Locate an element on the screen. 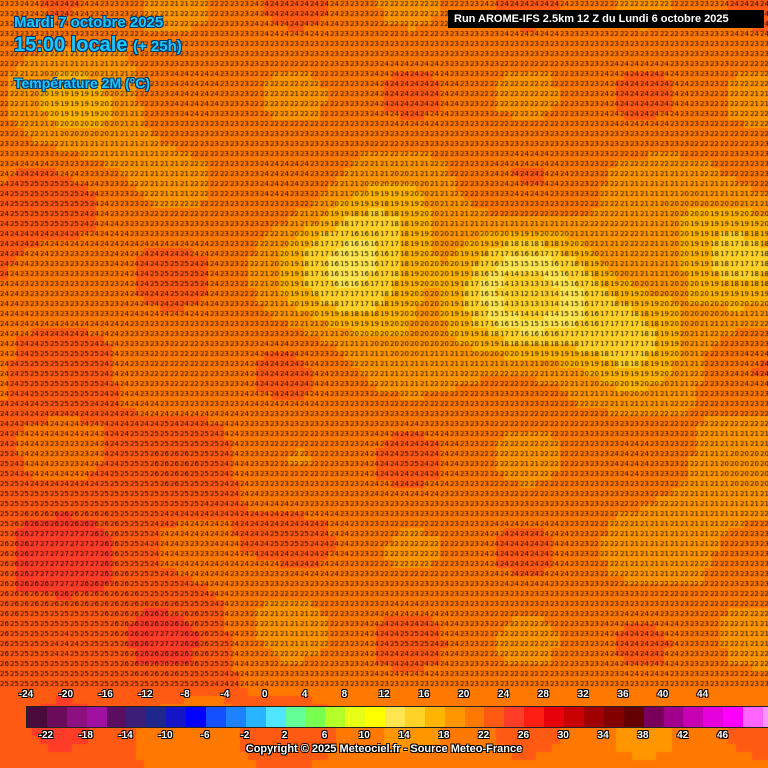 The width and height of the screenshot is (768, 768). legend-tick-label: 2 is located at coordinates (284, 735).